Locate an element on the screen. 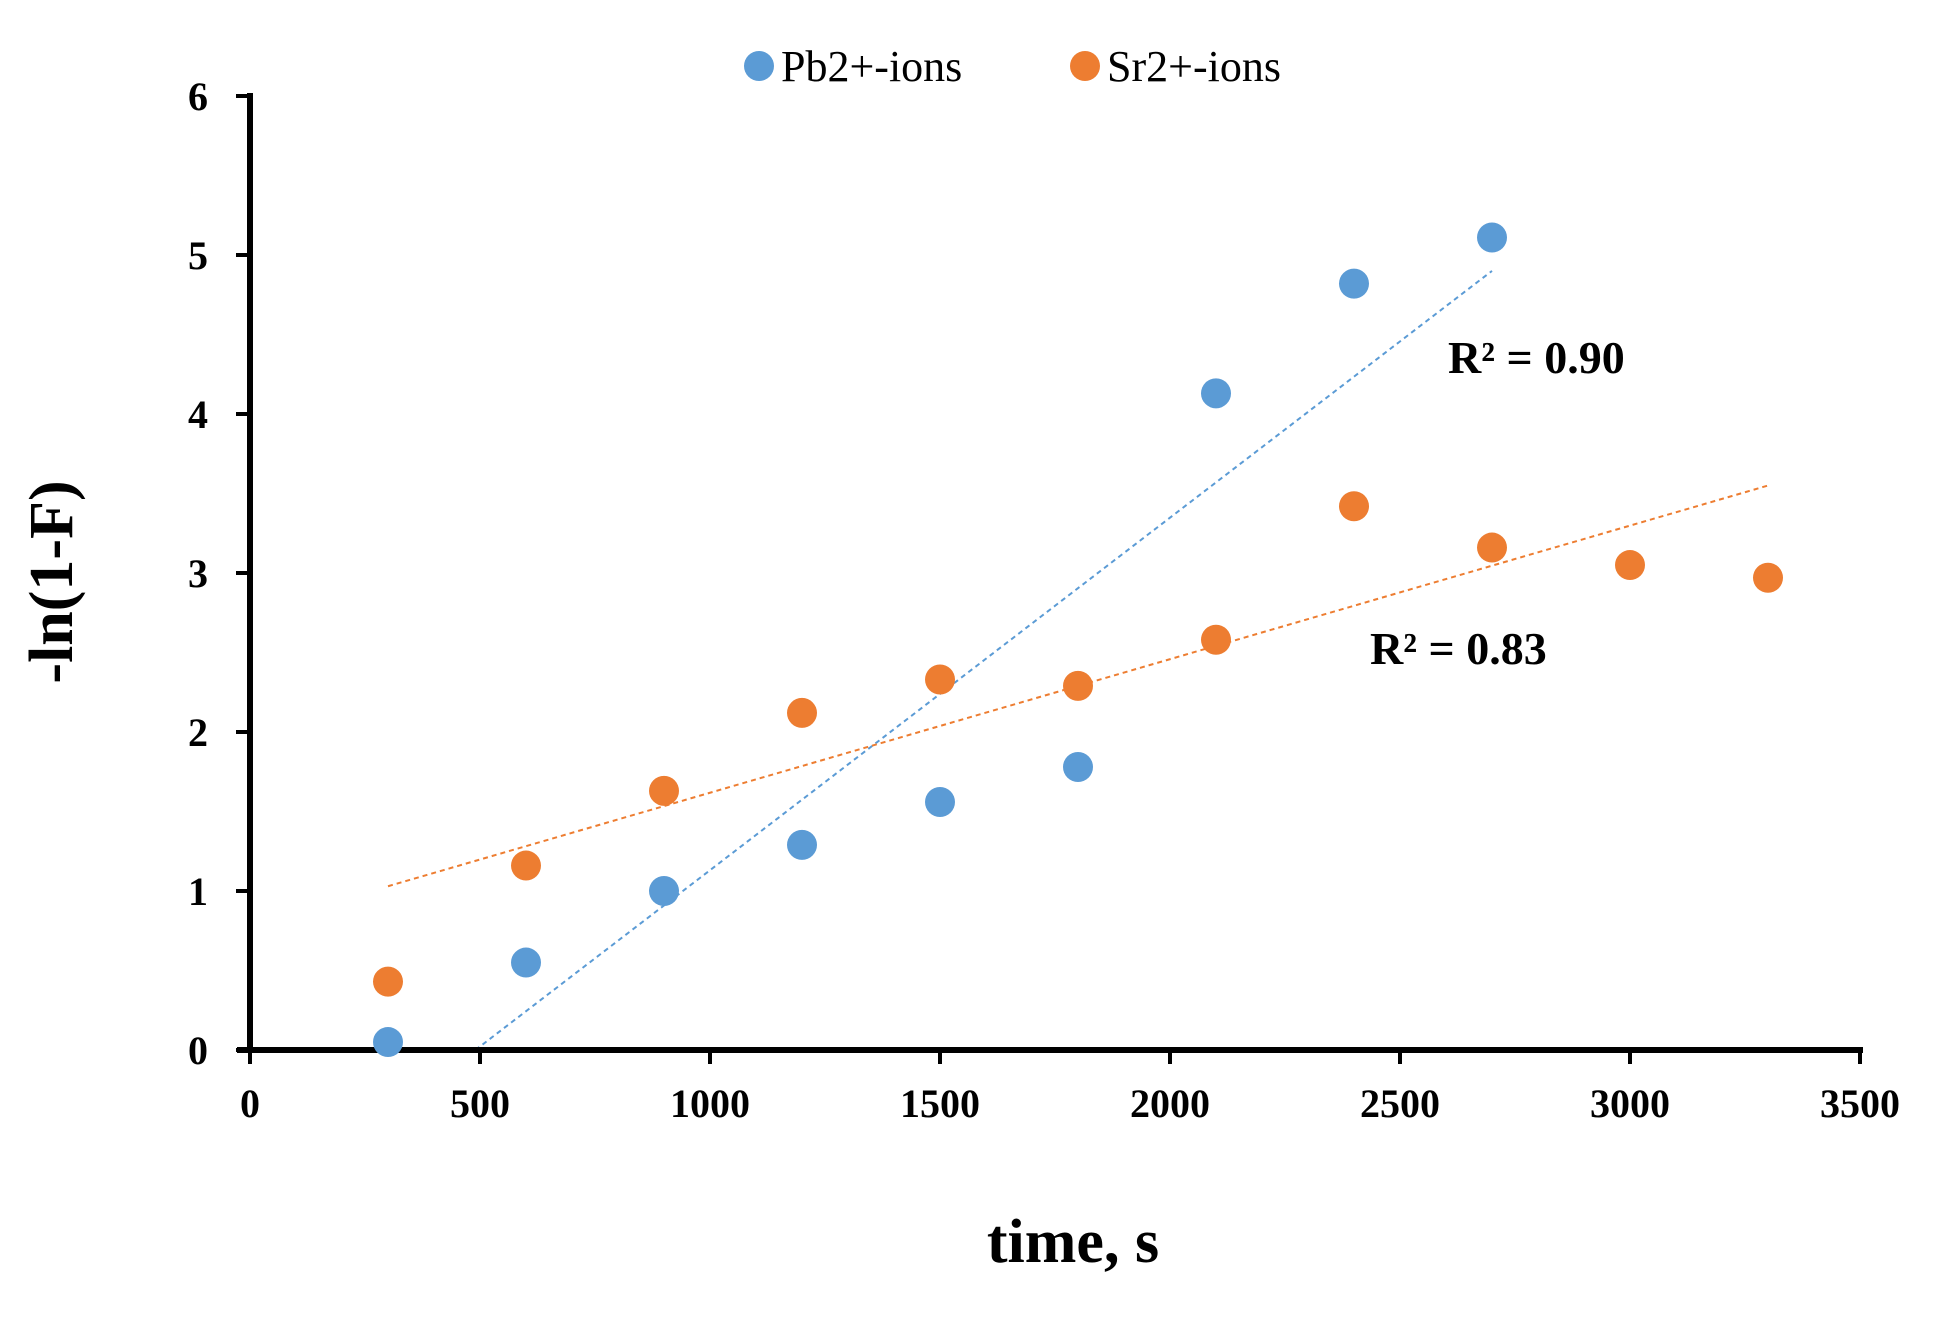 The height and width of the screenshot is (1319, 1945). legend: Pb2+-ions Sr2+-ions is located at coordinates (1012, 66).